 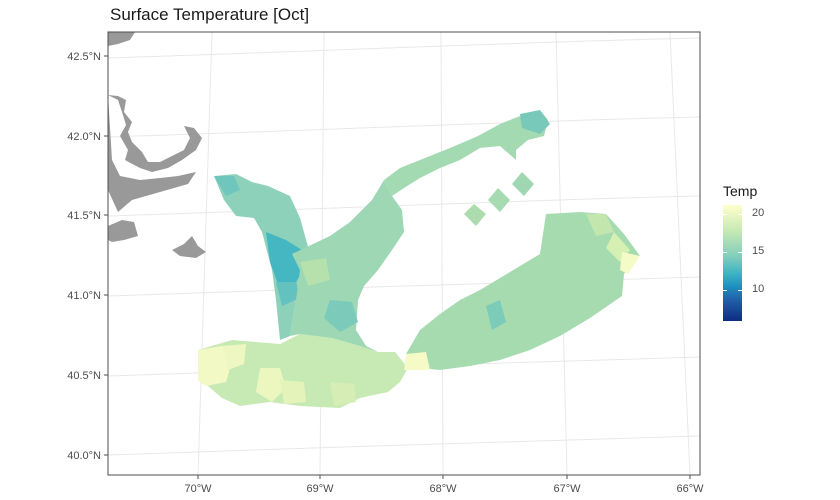 What do you see at coordinates (189, 247) in the screenshot?
I see `land-nantucket` at bounding box center [189, 247].